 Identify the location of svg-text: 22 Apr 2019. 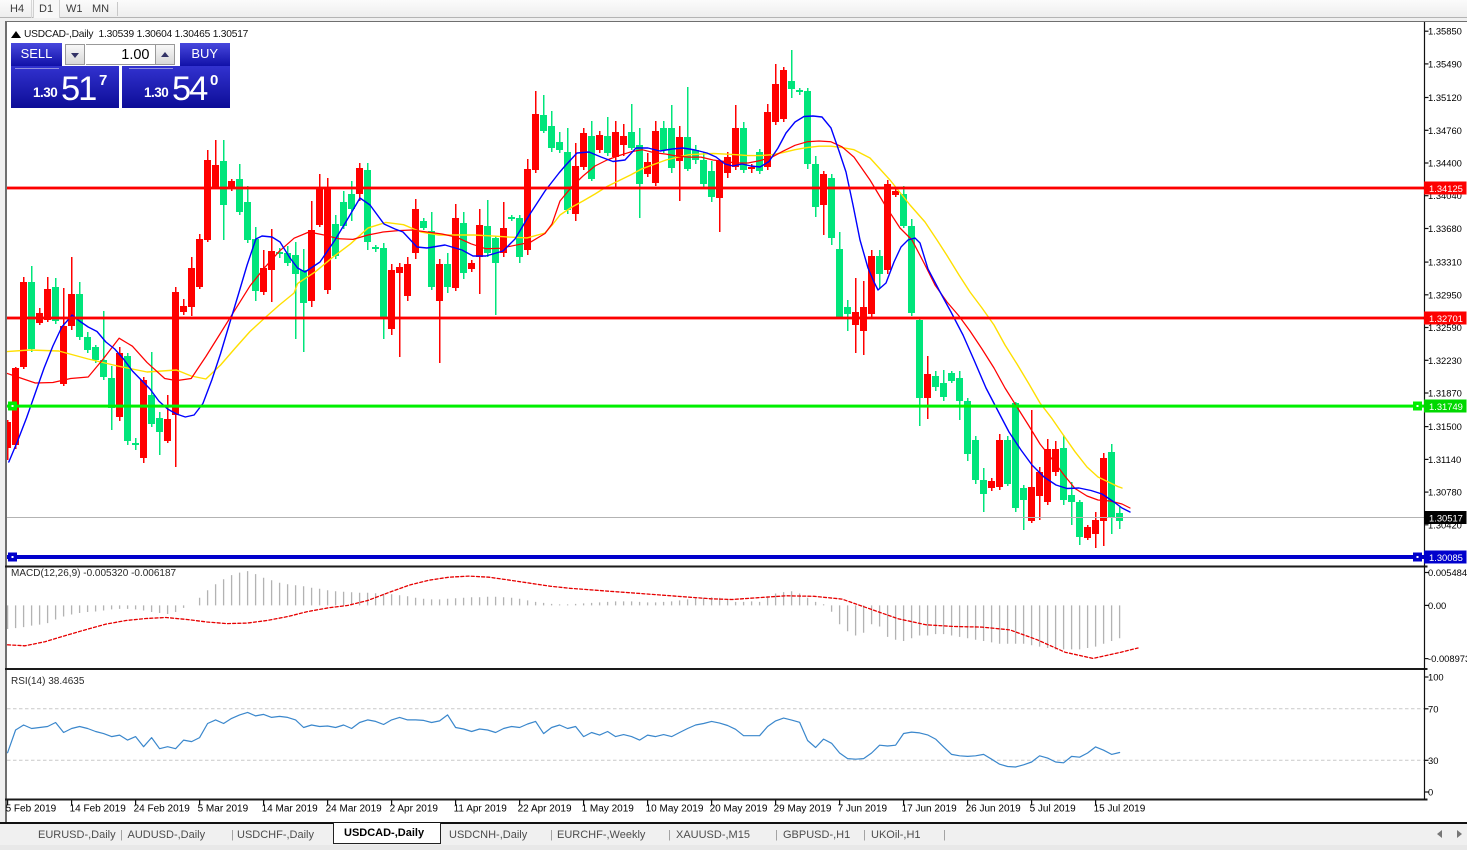
(545, 809).